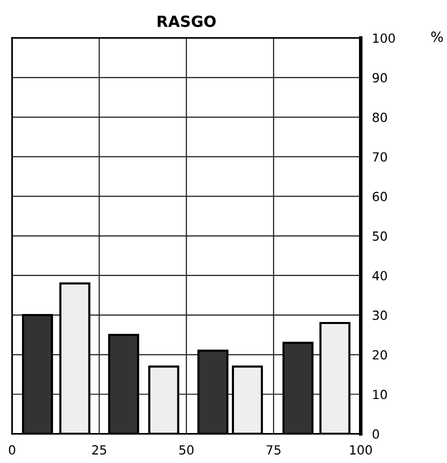 The image size is (447, 463). What do you see at coordinates (437, 36) in the screenshot?
I see `y-axis-title: %` at bounding box center [437, 36].